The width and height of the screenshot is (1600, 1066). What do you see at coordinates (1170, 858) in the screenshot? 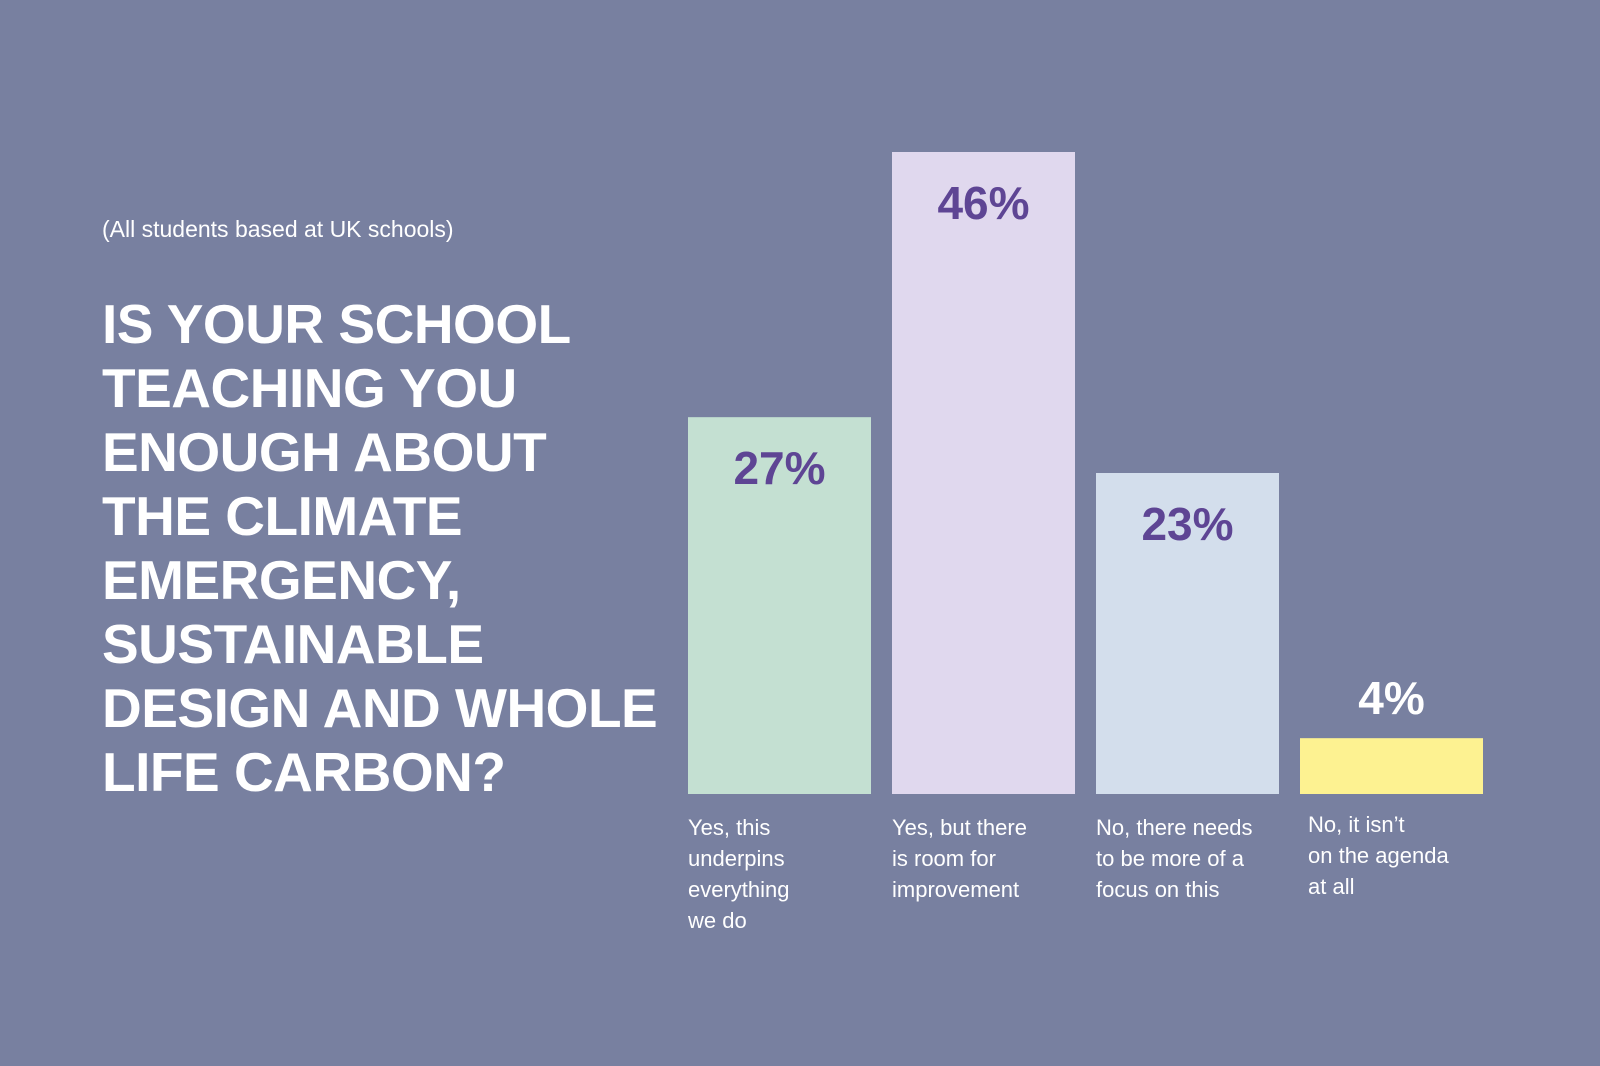
I see `category-label-line: to be more of a` at bounding box center [1170, 858].